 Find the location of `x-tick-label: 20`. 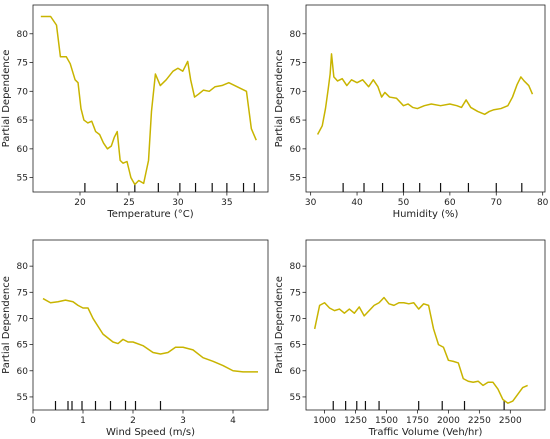

x-tick-label: 20 is located at coordinates (80, 203).